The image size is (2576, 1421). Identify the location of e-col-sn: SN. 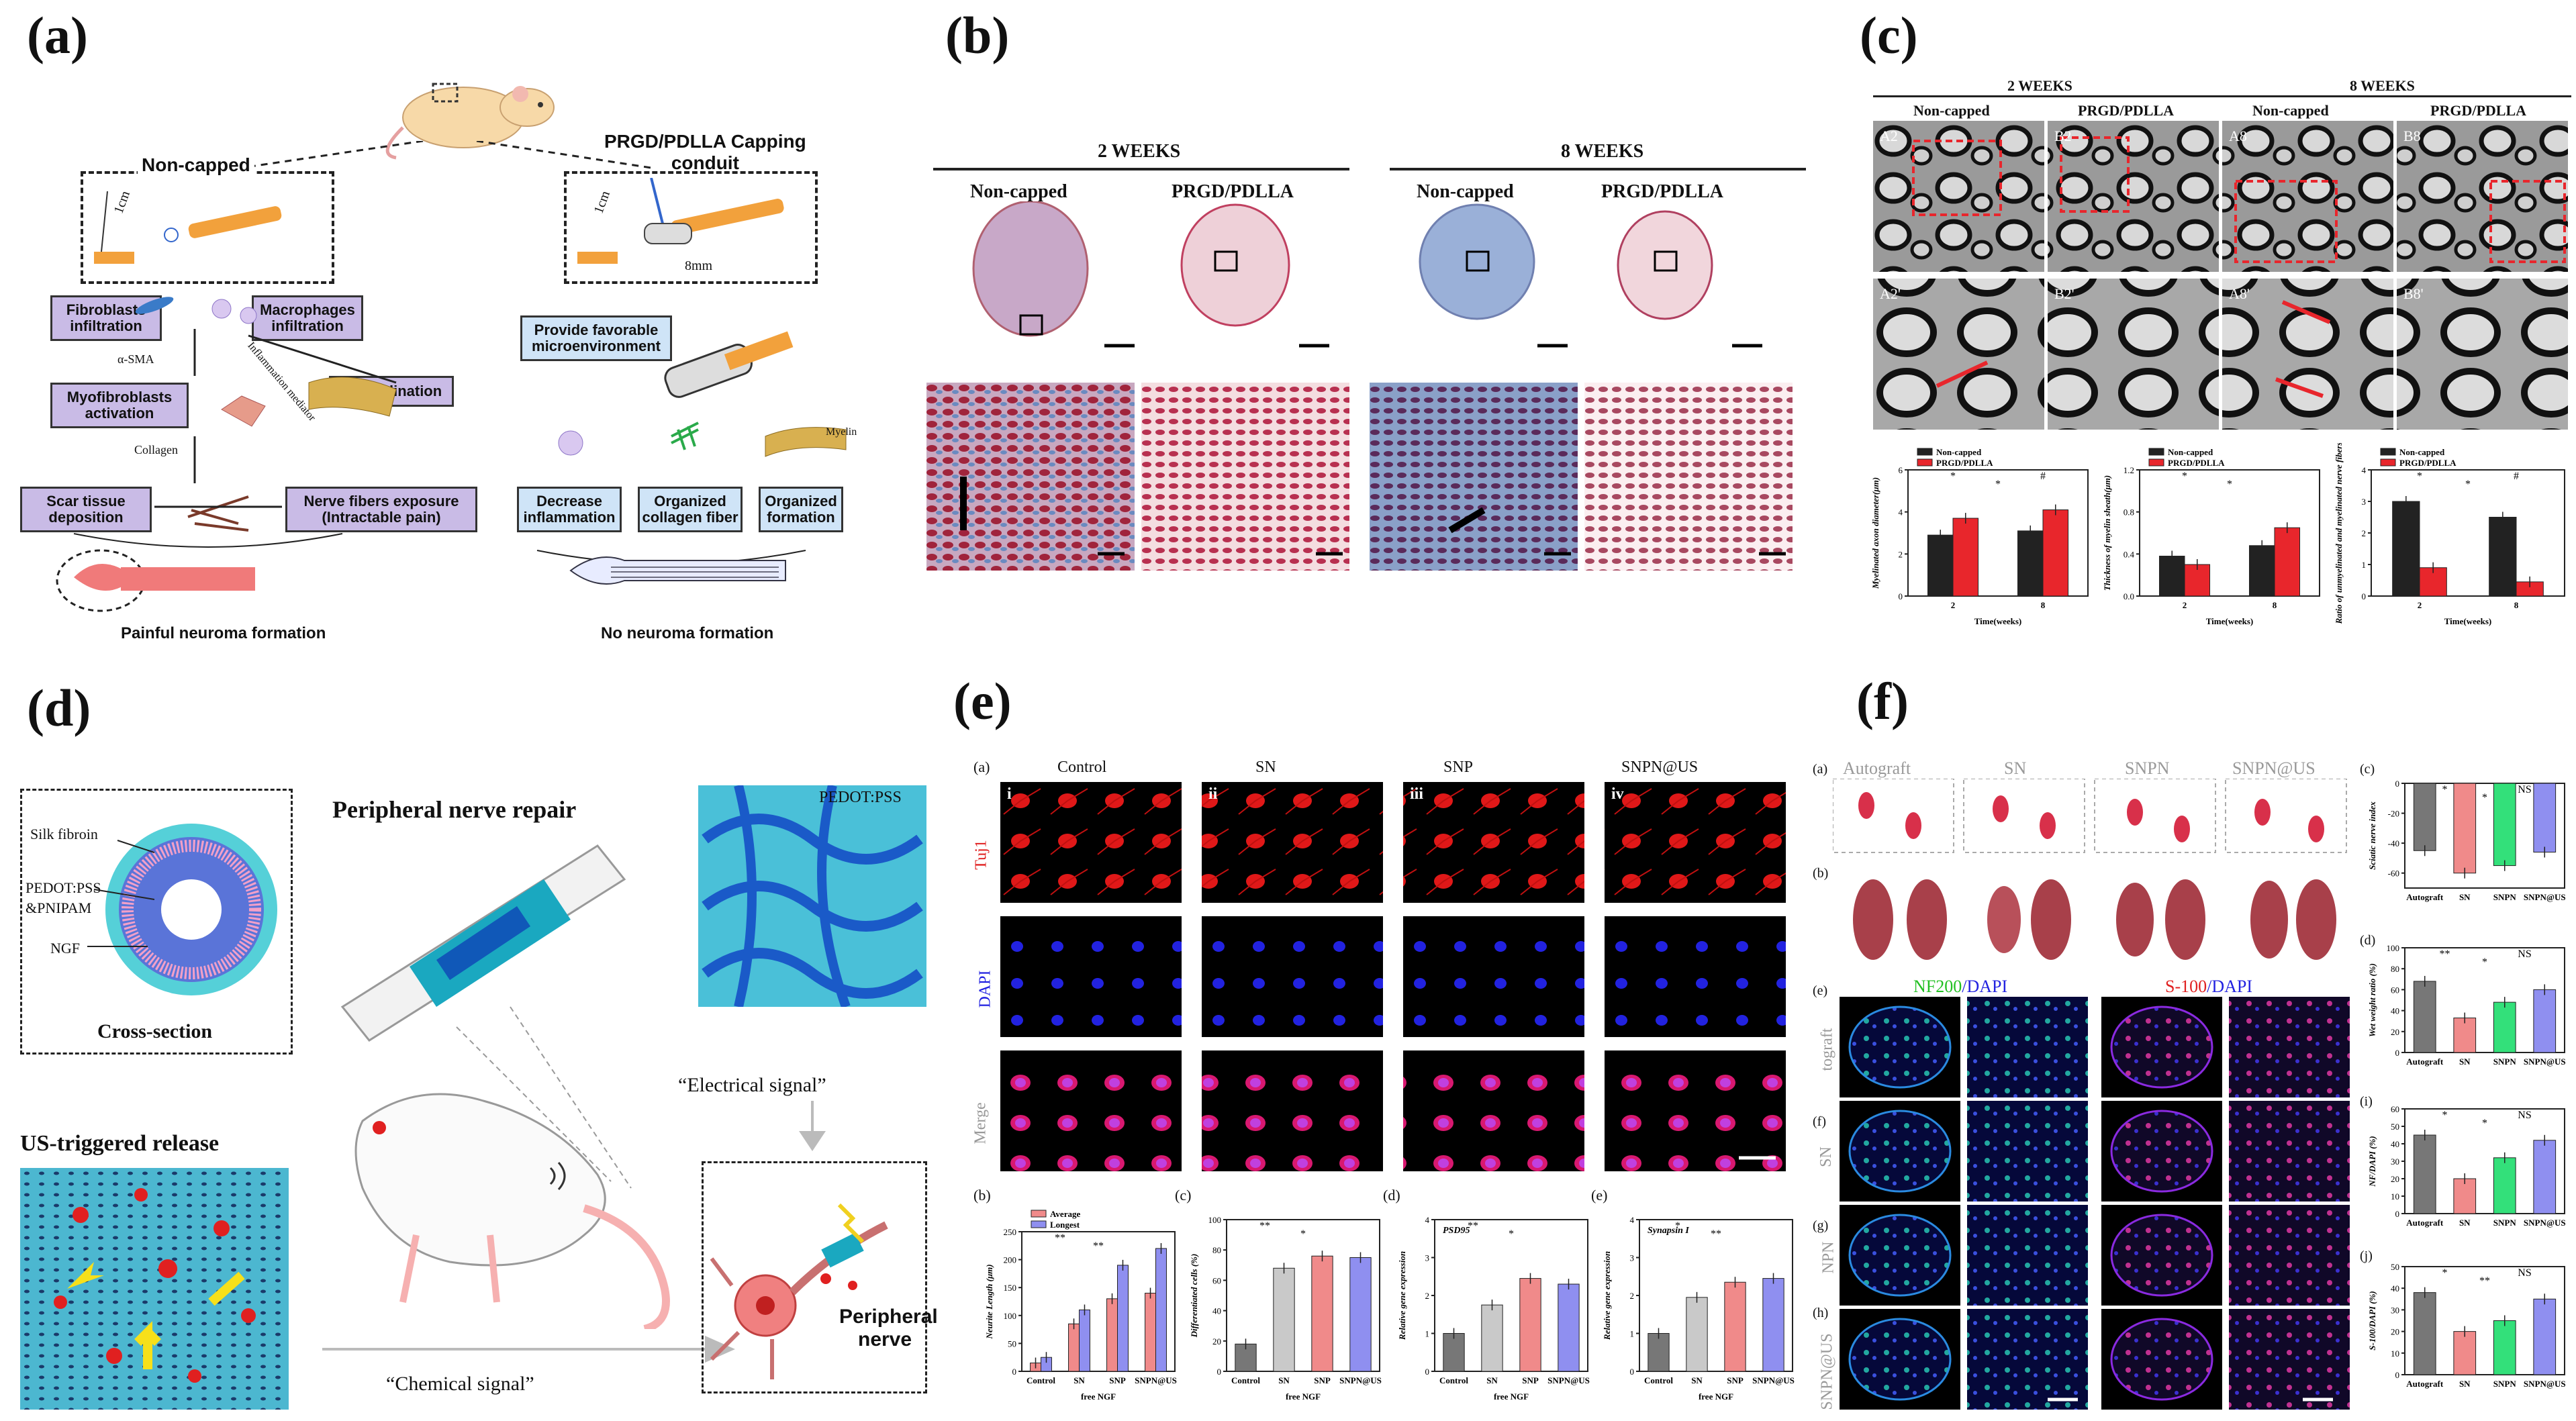
(1265, 767).